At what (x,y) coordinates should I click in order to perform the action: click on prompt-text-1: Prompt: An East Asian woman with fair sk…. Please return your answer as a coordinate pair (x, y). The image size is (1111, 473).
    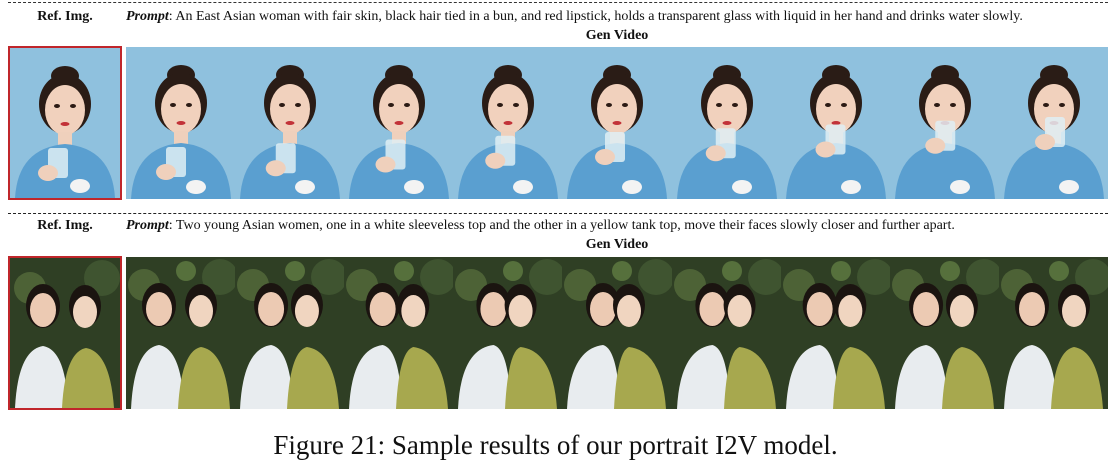
    Looking at the image, I should click on (574, 17).